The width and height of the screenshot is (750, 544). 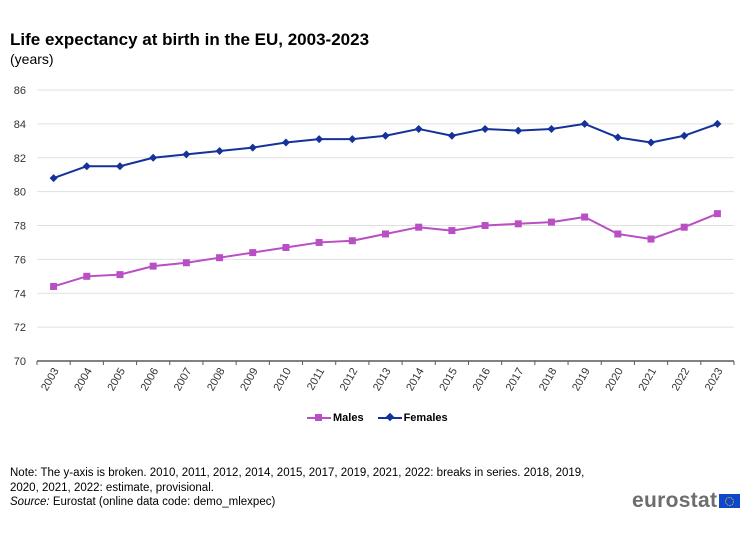 I want to click on y-tick-label: 74, so click(x=20, y=294).